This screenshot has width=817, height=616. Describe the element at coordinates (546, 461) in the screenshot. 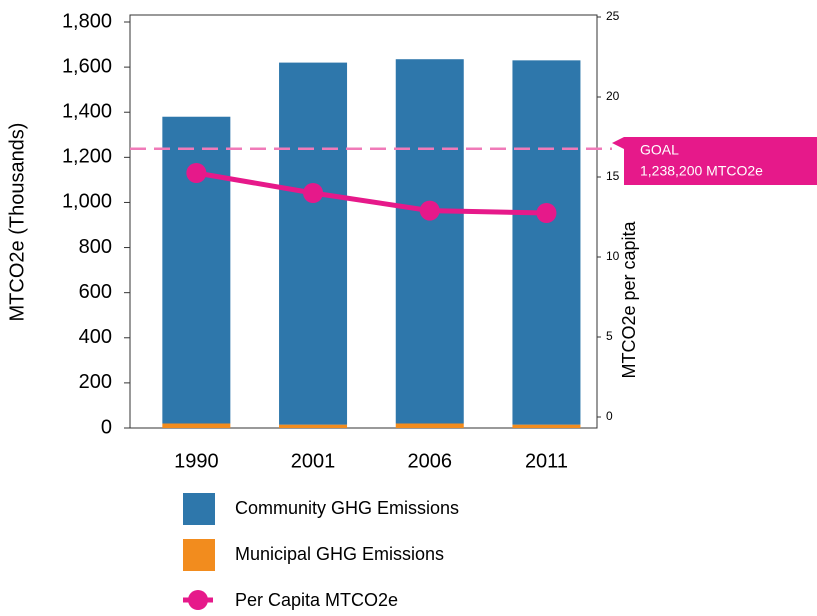

I see `x-tick-label: 2011` at that location.